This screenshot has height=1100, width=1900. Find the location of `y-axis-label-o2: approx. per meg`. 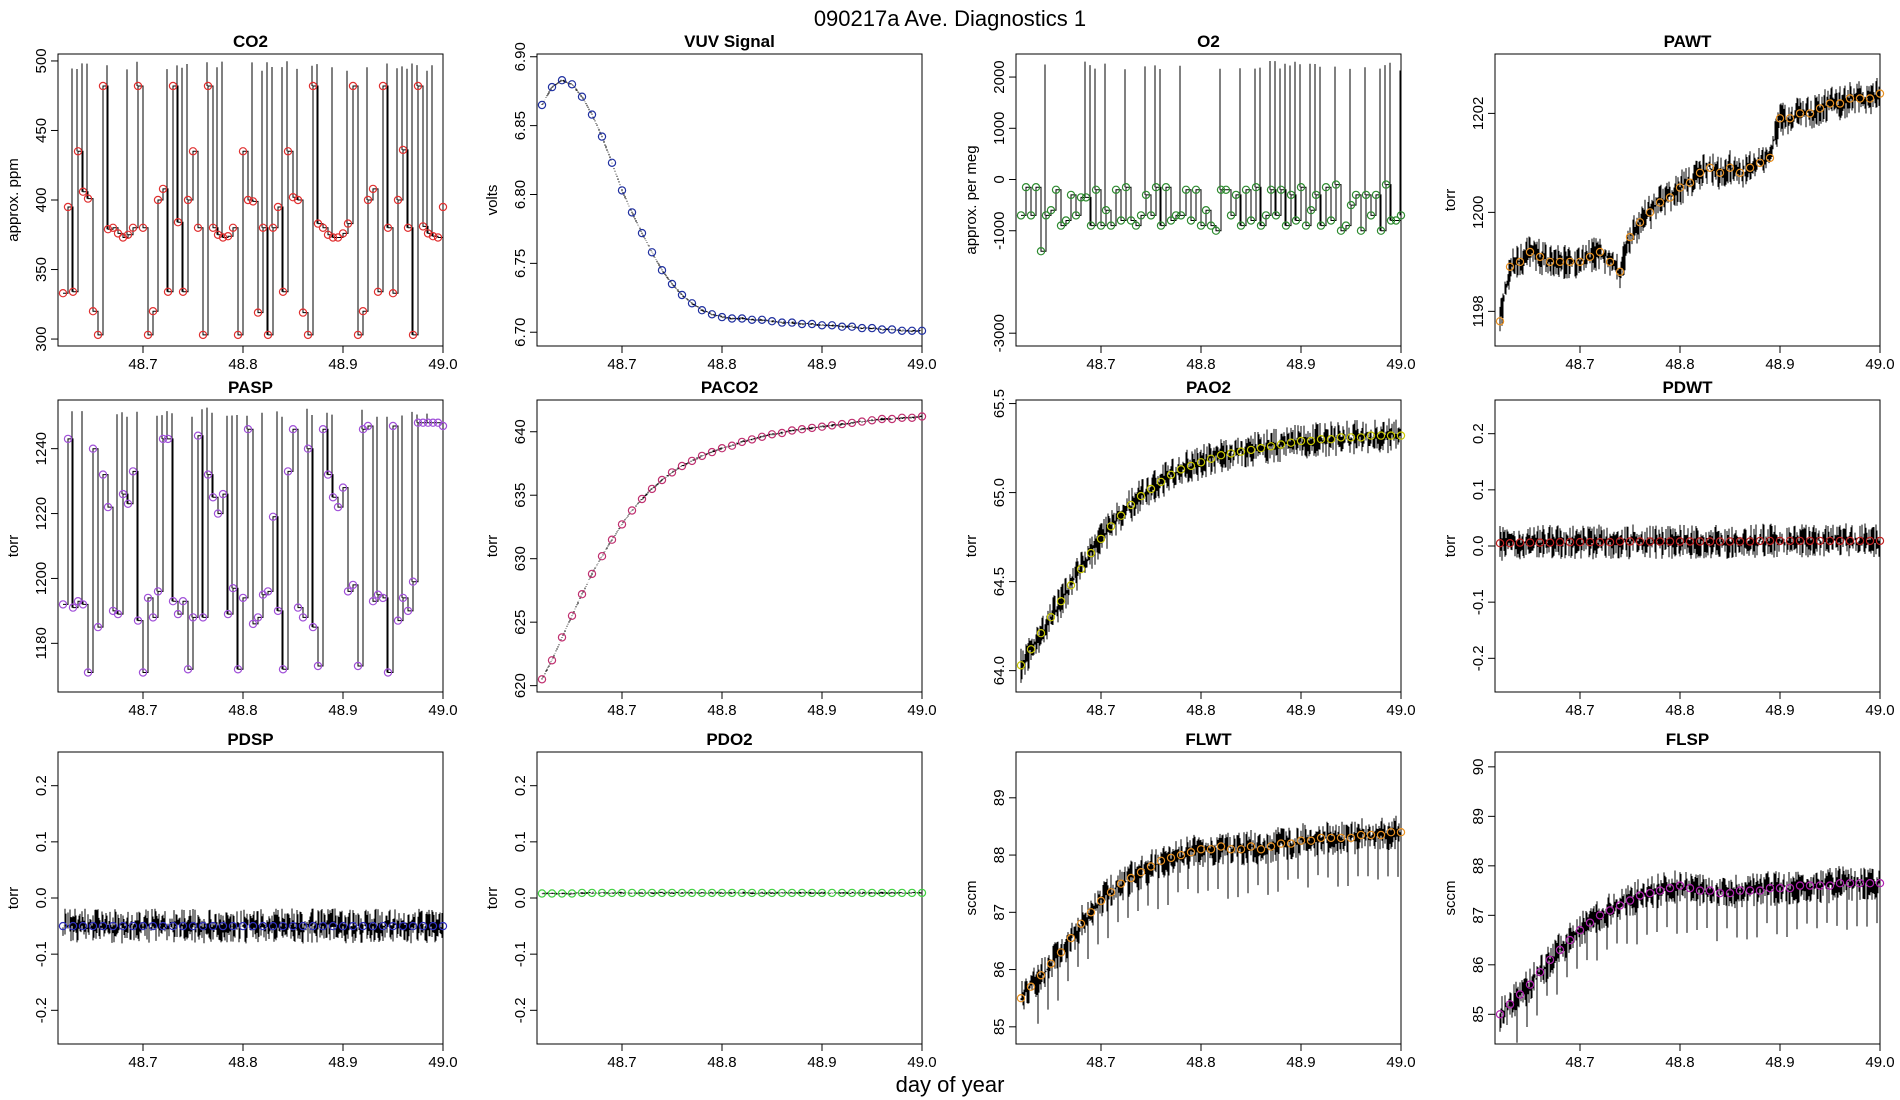

y-axis-label-o2: approx. per meg is located at coordinates (971, 199).